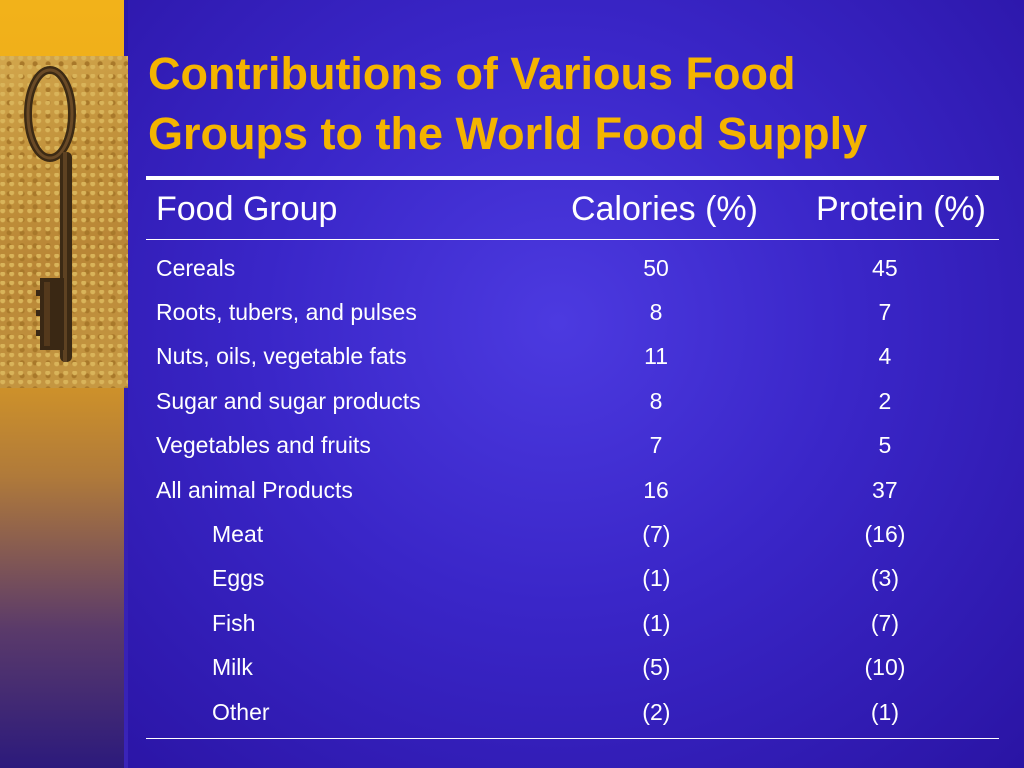 The width and height of the screenshot is (1024, 768). I want to click on header-calories: Calories (%), so click(664, 209).